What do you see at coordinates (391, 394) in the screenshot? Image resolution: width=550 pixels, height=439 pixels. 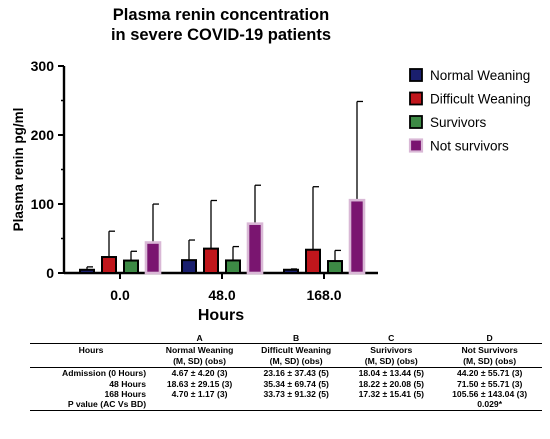 I see `table-cell: 17.32 ± 15.41 (5)` at bounding box center [391, 394].